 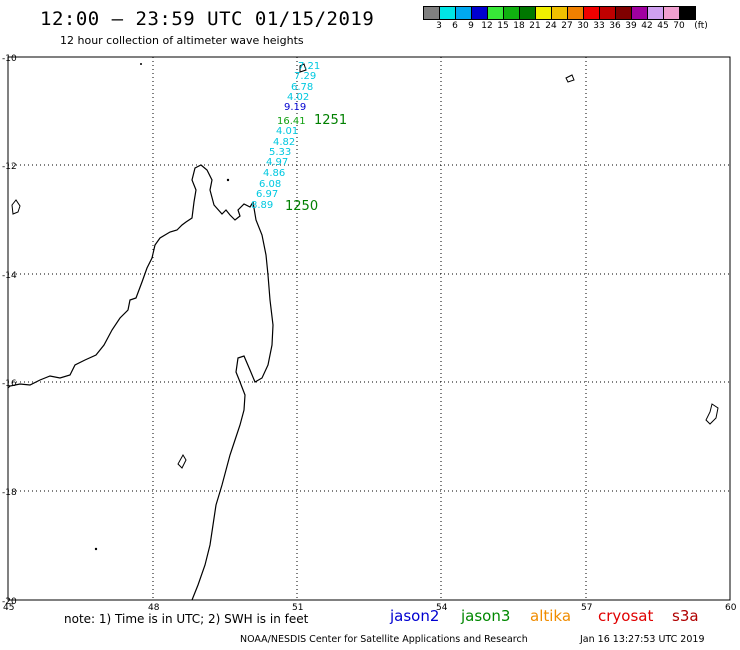 I want to click on island-comoros-a, so click(x=16, y=207).